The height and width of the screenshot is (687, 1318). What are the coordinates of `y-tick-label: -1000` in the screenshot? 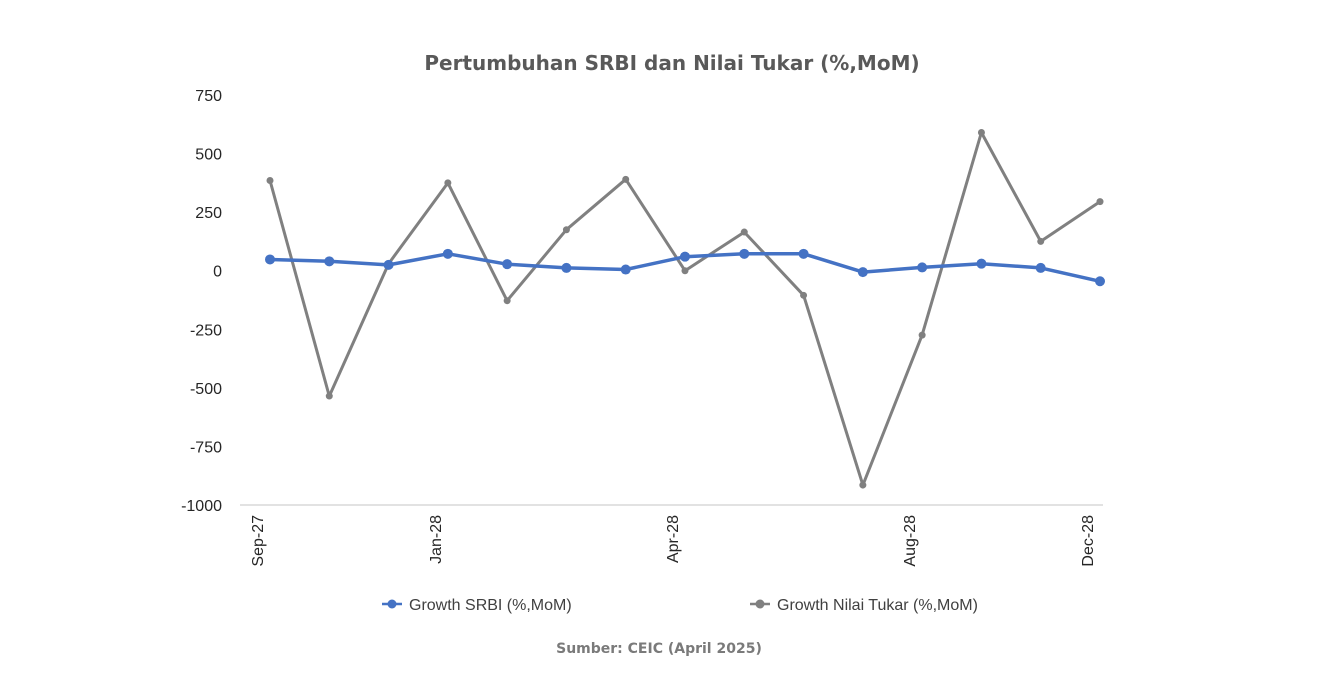 It's located at (201, 506).